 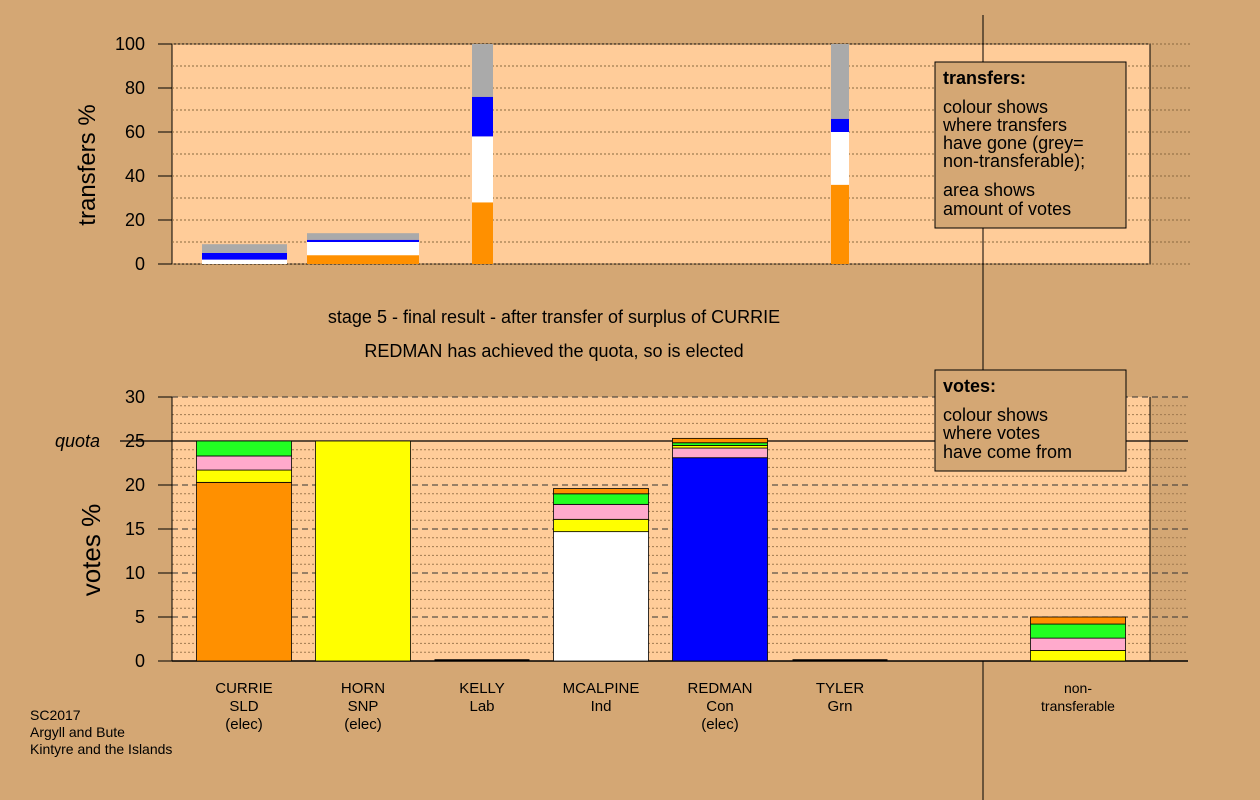 What do you see at coordinates (77, 441) in the screenshot?
I see `quota-label: quota` at bounding box center [77, 441].